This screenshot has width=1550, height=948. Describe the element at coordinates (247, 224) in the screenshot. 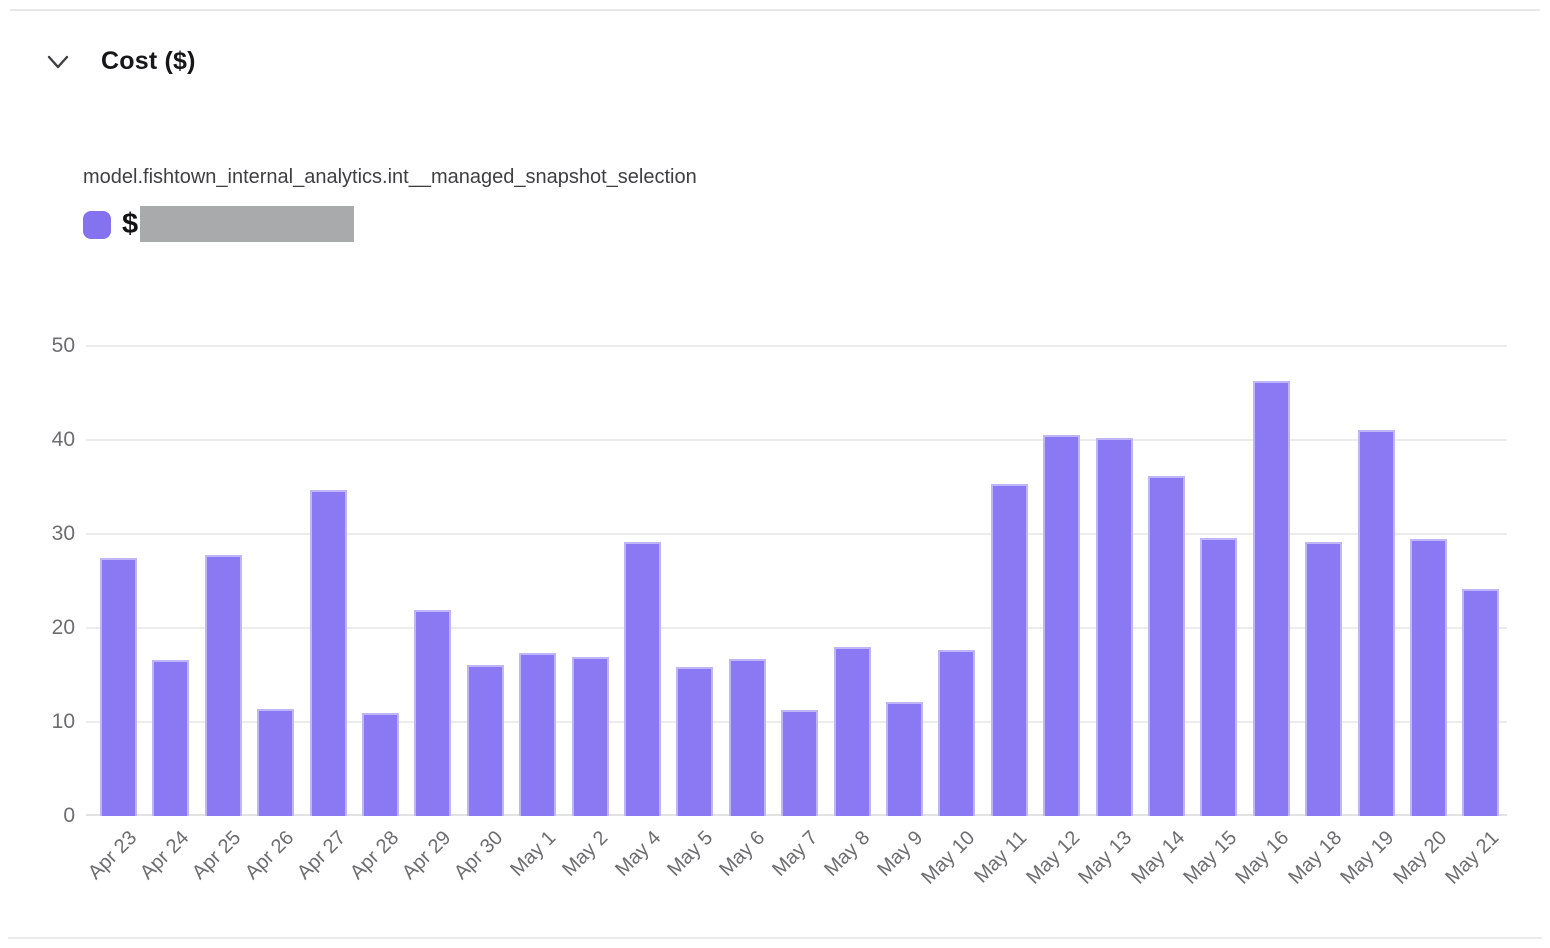

I see `legend-value-redacted` at that location.